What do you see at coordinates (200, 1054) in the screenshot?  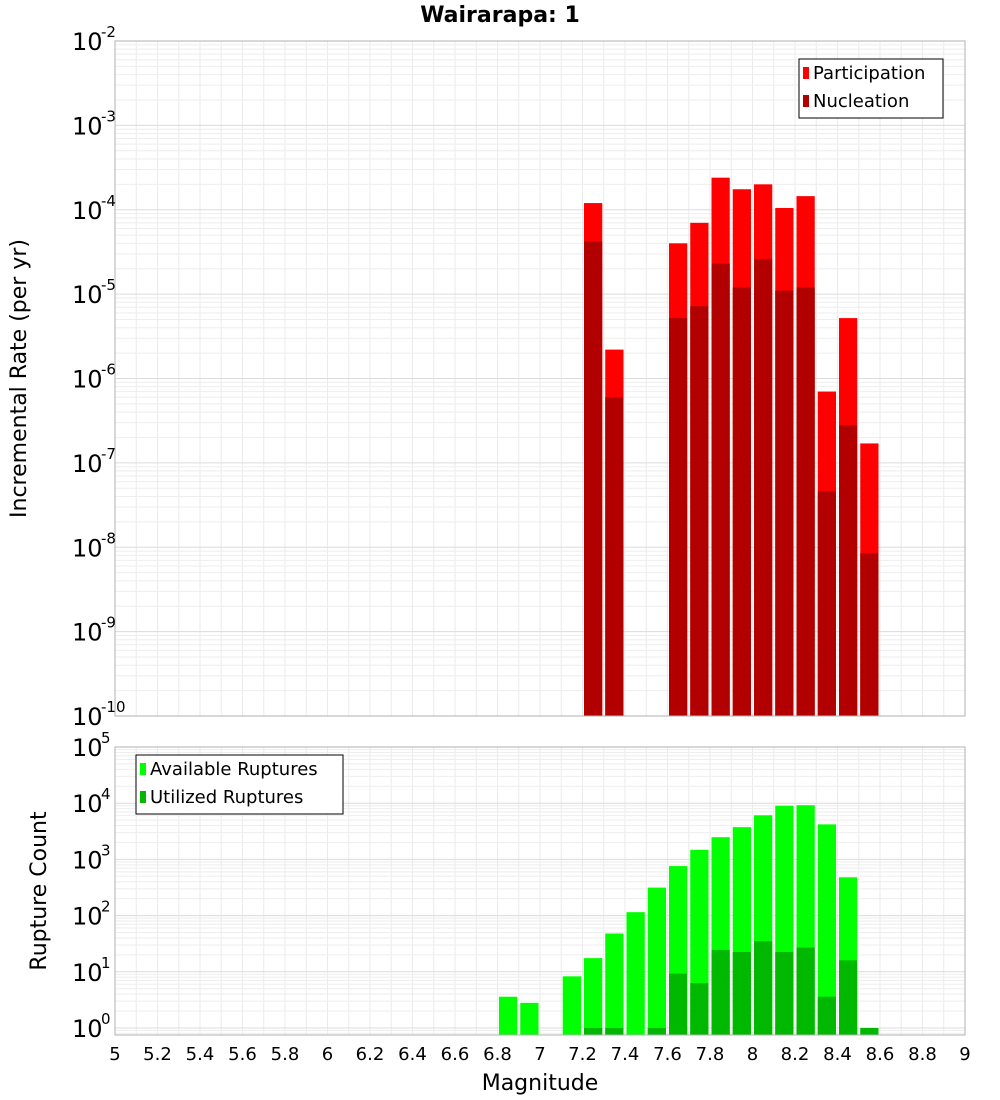 I see `x-tick-label: 5.4` at bounding box center [200, 1054].